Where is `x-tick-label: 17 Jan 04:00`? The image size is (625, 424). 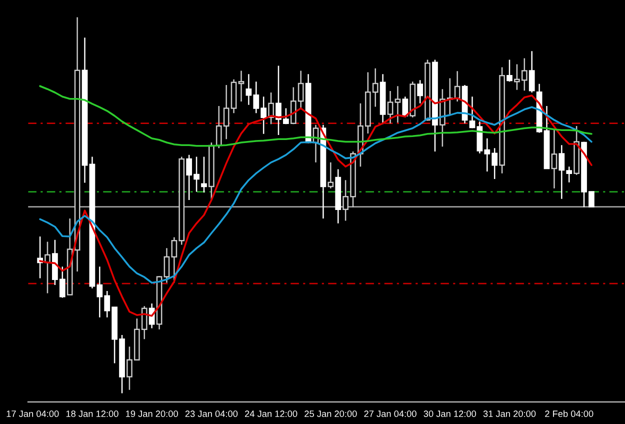 x-tick-label: 17 Jan 04:00 is located at coordinates (32, 414).